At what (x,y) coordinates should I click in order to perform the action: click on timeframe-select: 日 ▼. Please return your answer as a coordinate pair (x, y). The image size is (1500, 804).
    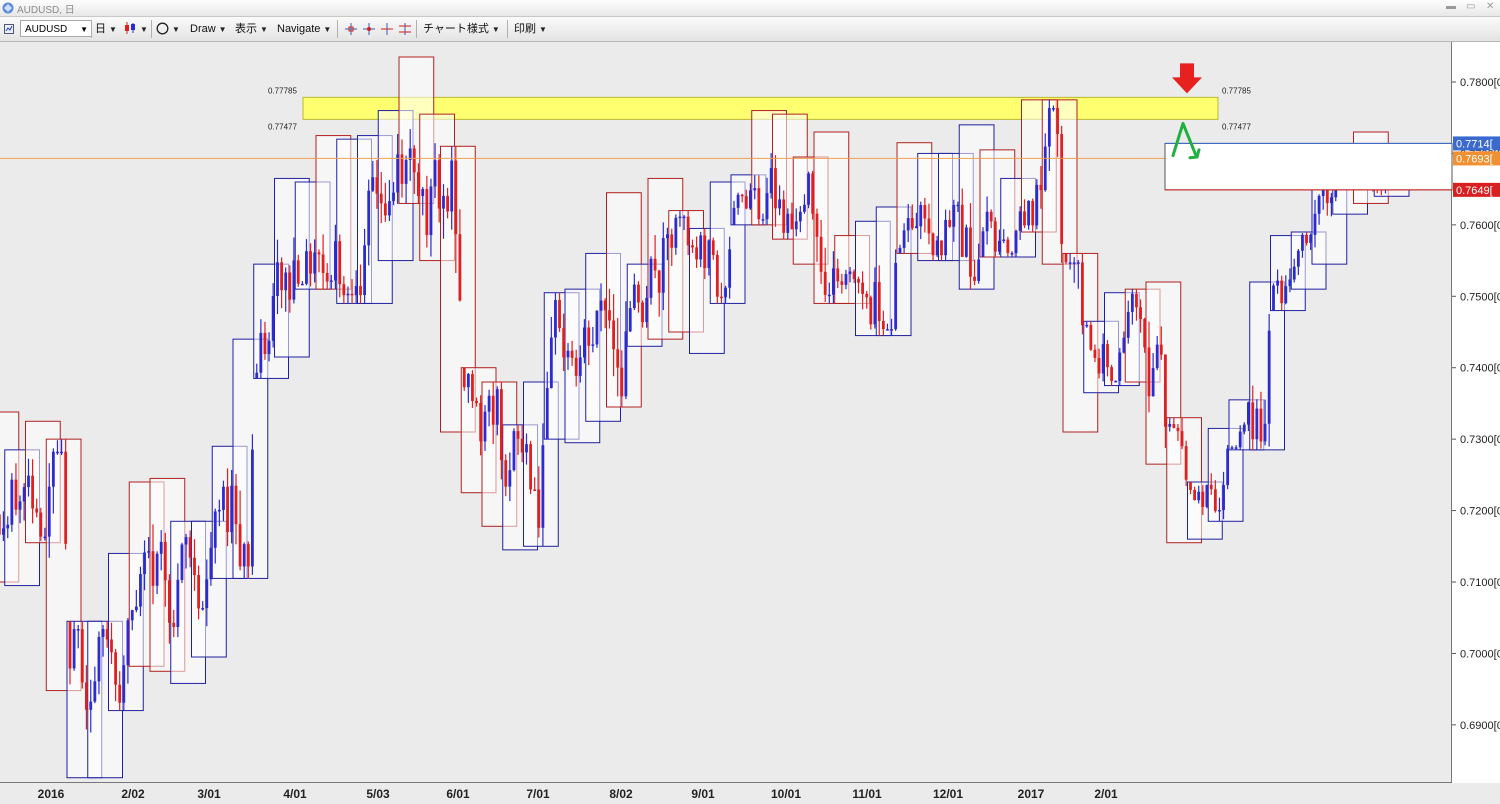
    Looking at the image, I should click on (106, 29).